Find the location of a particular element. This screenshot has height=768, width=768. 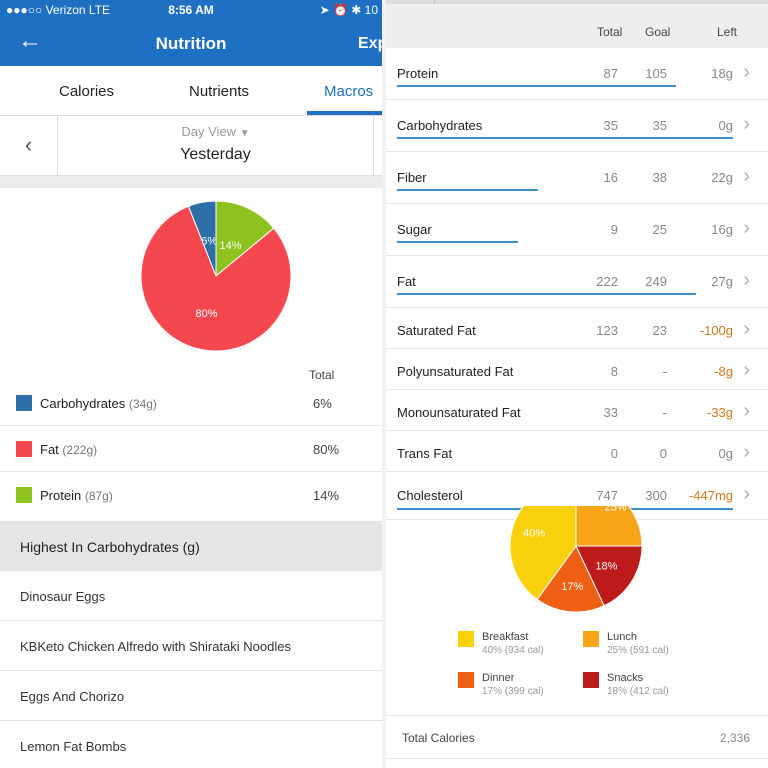

day-selector: ‹ Day View ▼ Yesterday is located at coordinates (191, 146).